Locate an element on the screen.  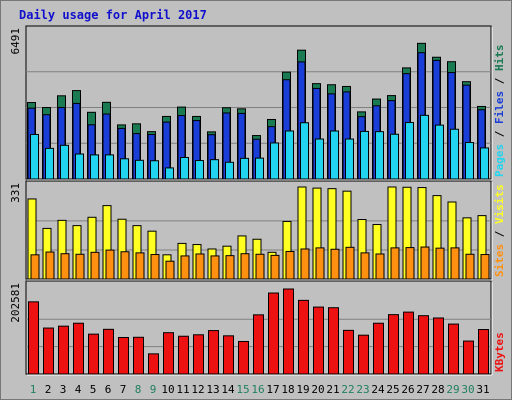
day-tick-label: 18 is located at coordinates (287, 389).